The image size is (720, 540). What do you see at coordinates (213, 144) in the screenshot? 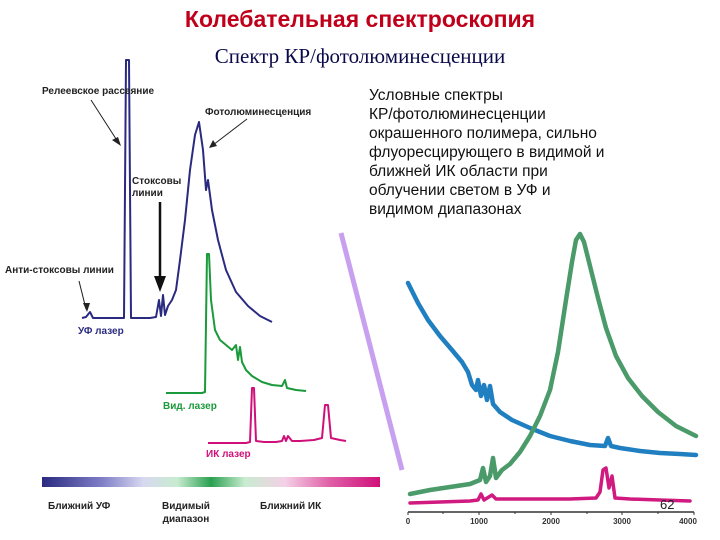
I see `arrow-pl-head` at bounding box center [213, 144].